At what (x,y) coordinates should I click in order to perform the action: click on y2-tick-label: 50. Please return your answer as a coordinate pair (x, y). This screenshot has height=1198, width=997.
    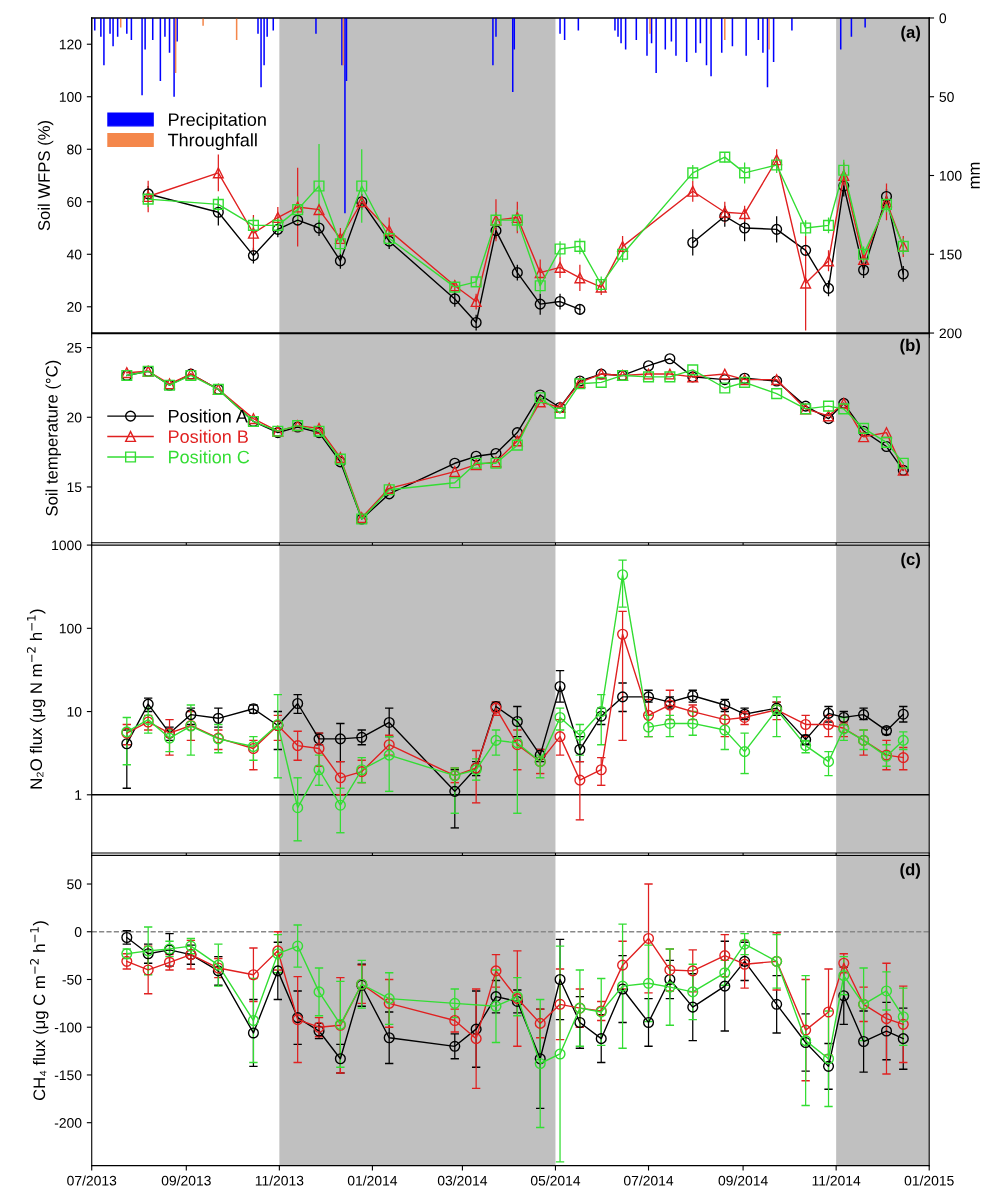
    Looking at the image, I should click on (946, 97).